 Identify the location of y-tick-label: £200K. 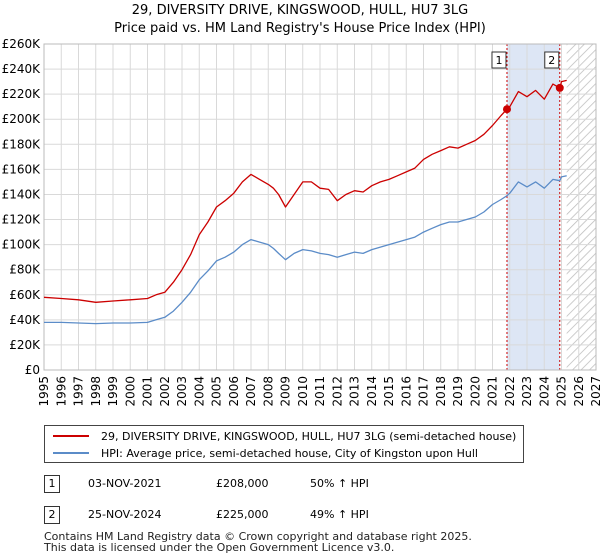
(22, 119).